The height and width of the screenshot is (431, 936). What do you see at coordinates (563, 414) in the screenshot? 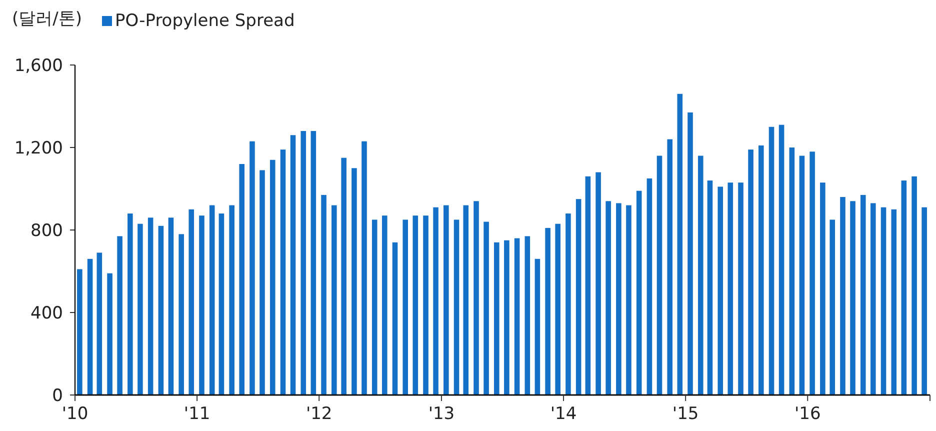
I see `x-tick-label: '14` at bounding box center [563, 414].